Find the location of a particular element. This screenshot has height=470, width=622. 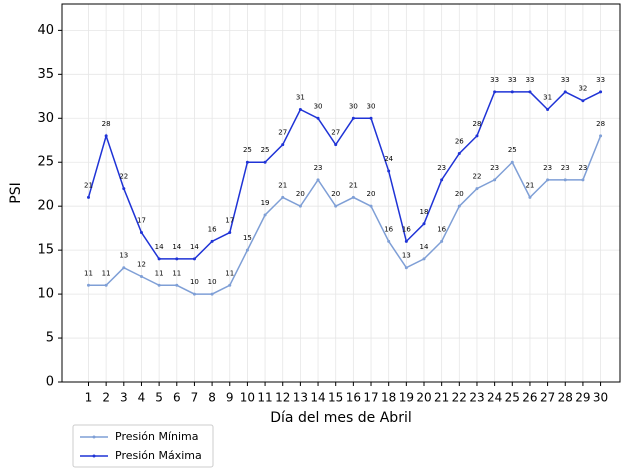

x-tick-label: 14 is located at coordinates (317, 398).